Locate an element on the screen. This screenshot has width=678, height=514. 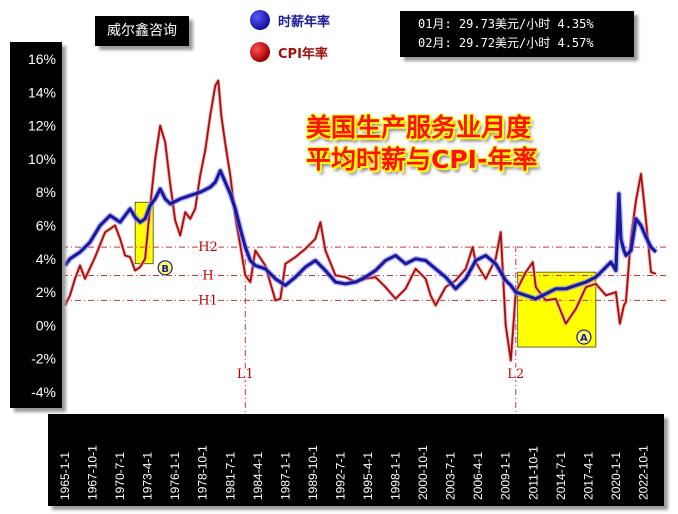
legend-cpi: CPI年率 is located at coordinates (289, 52).